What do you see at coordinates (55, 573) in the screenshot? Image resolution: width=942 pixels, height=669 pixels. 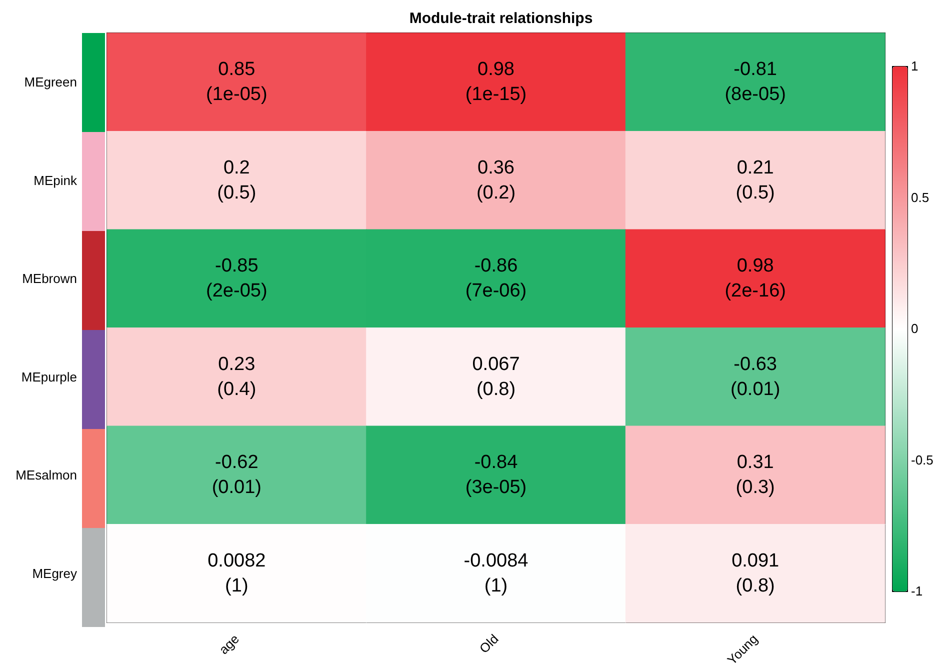 I see `y-tick-label: MEgrey` at bounding box center [55, 573].